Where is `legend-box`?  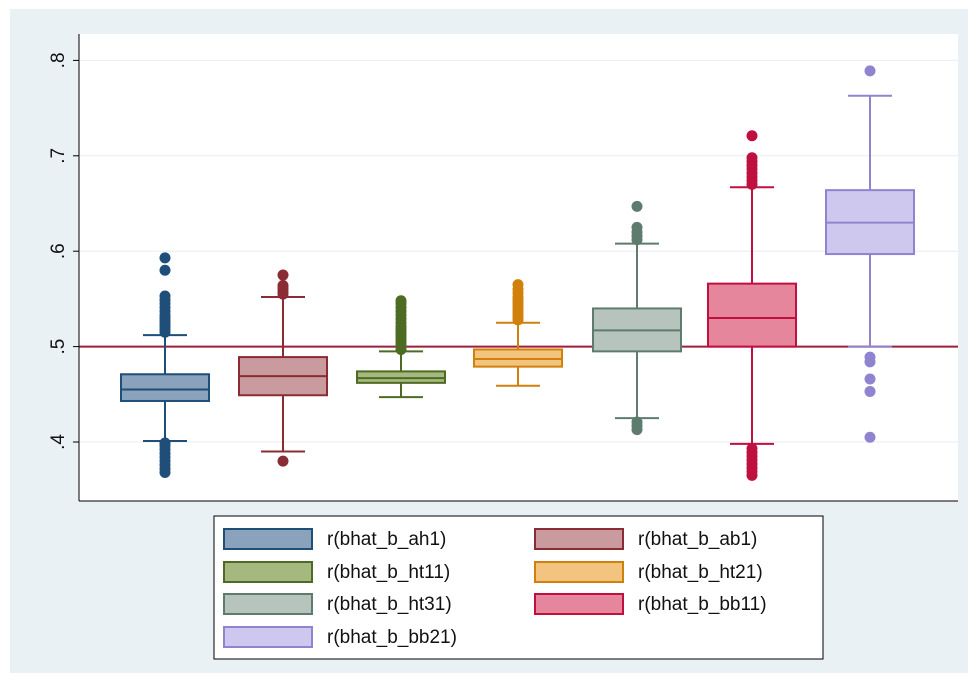
legend-box is located at coordinates (518, 587).